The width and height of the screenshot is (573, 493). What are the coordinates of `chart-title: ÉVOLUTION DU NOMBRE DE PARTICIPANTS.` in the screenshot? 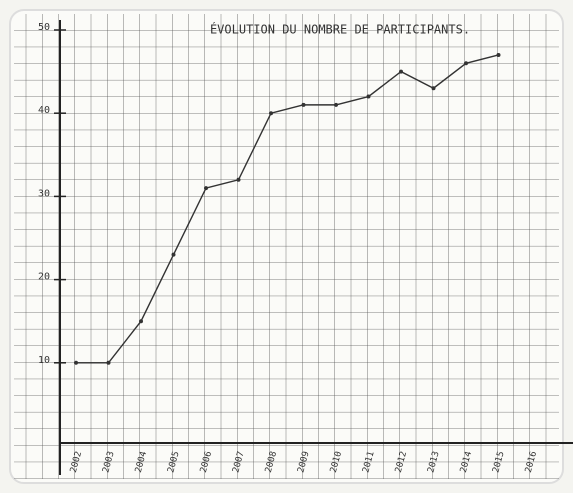 It's located at (340, 29).